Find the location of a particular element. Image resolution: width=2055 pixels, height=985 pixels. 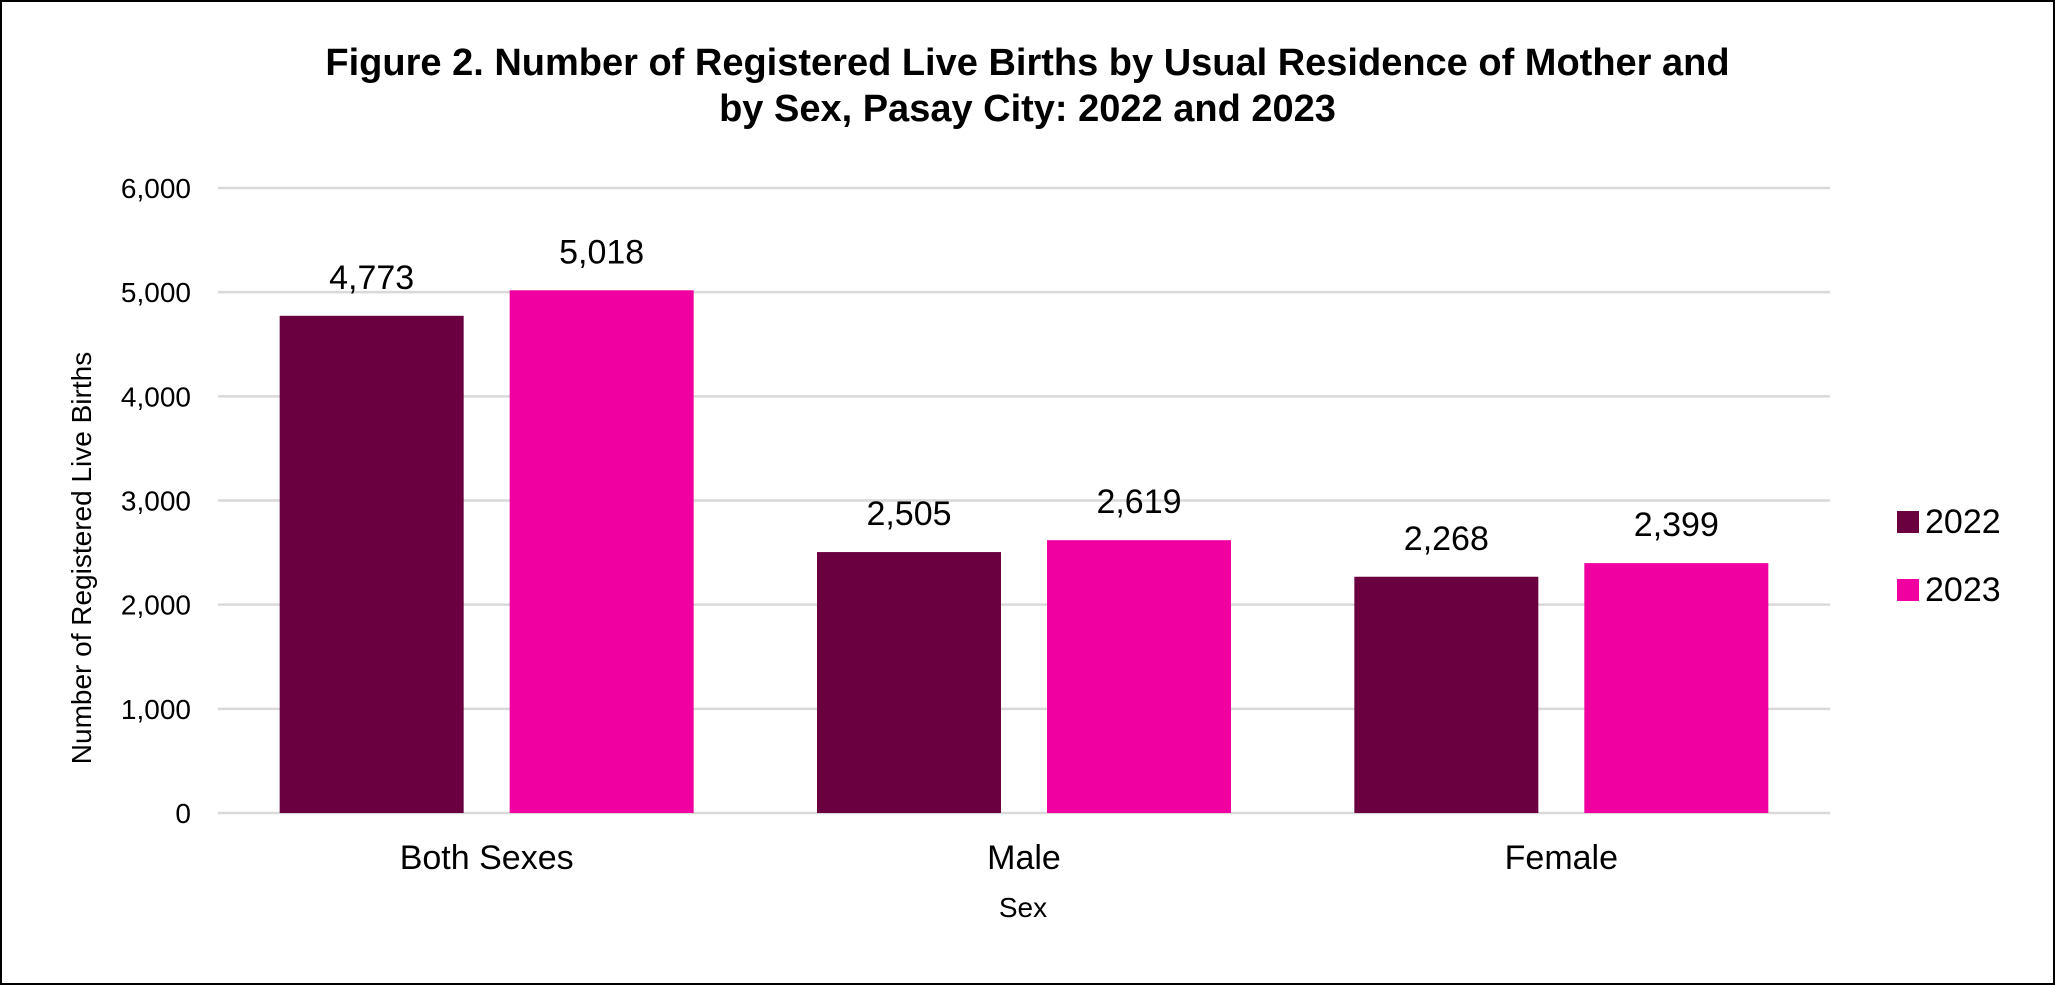

bar-2022-both-sexes is located at coordinates (371, 564).